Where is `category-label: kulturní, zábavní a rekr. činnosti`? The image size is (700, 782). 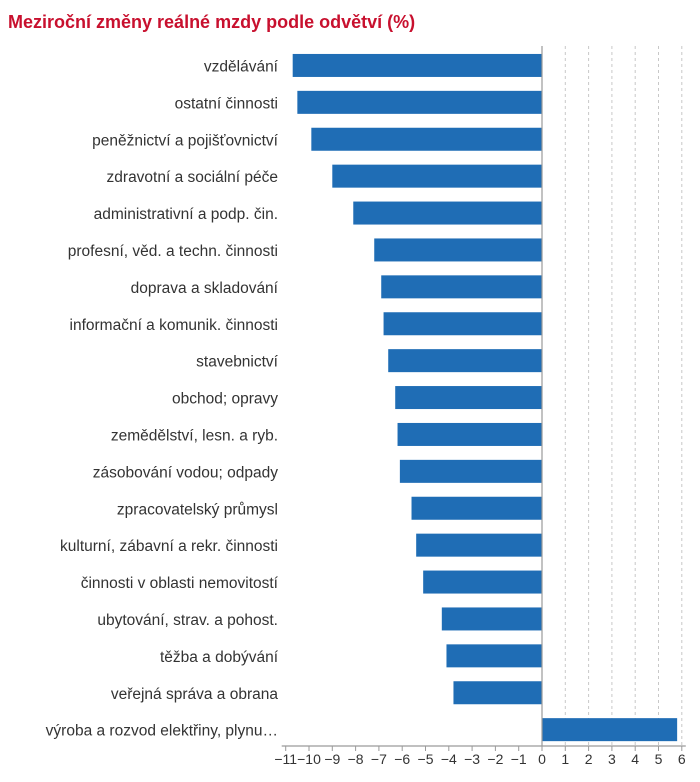 category-label: kulturní, zábavní a rekr. činnosti is located at coordinates (169, 546).